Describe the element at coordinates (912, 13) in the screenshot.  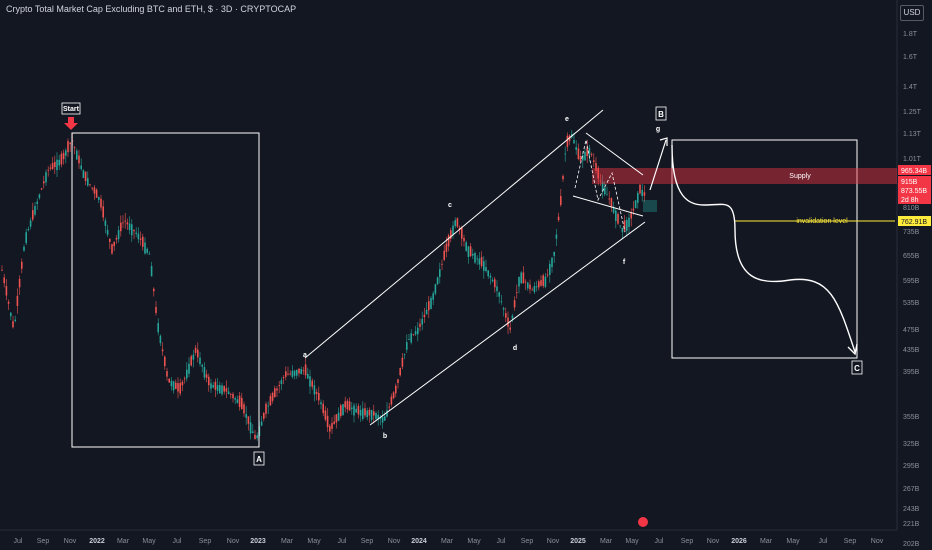
I see `currency-button: USD` at that location.